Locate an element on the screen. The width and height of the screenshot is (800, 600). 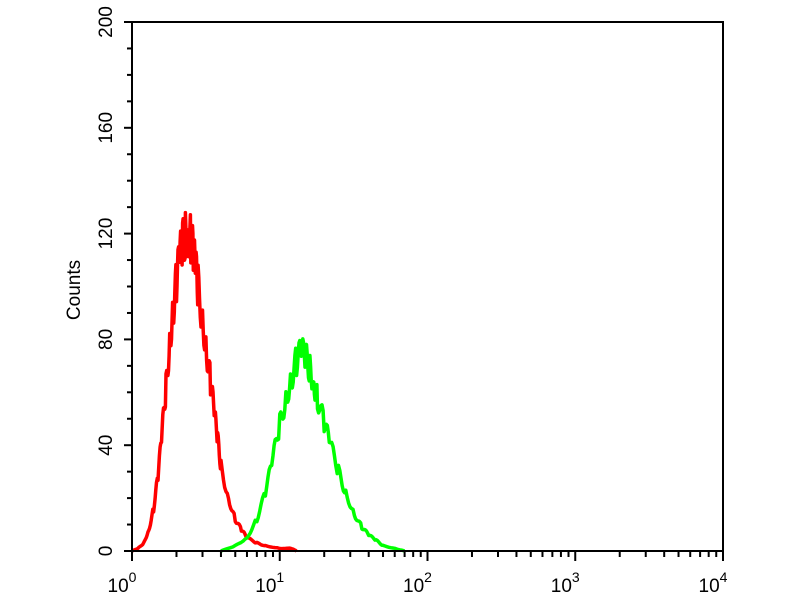
series-1-line is located at coordinates (214, 381).